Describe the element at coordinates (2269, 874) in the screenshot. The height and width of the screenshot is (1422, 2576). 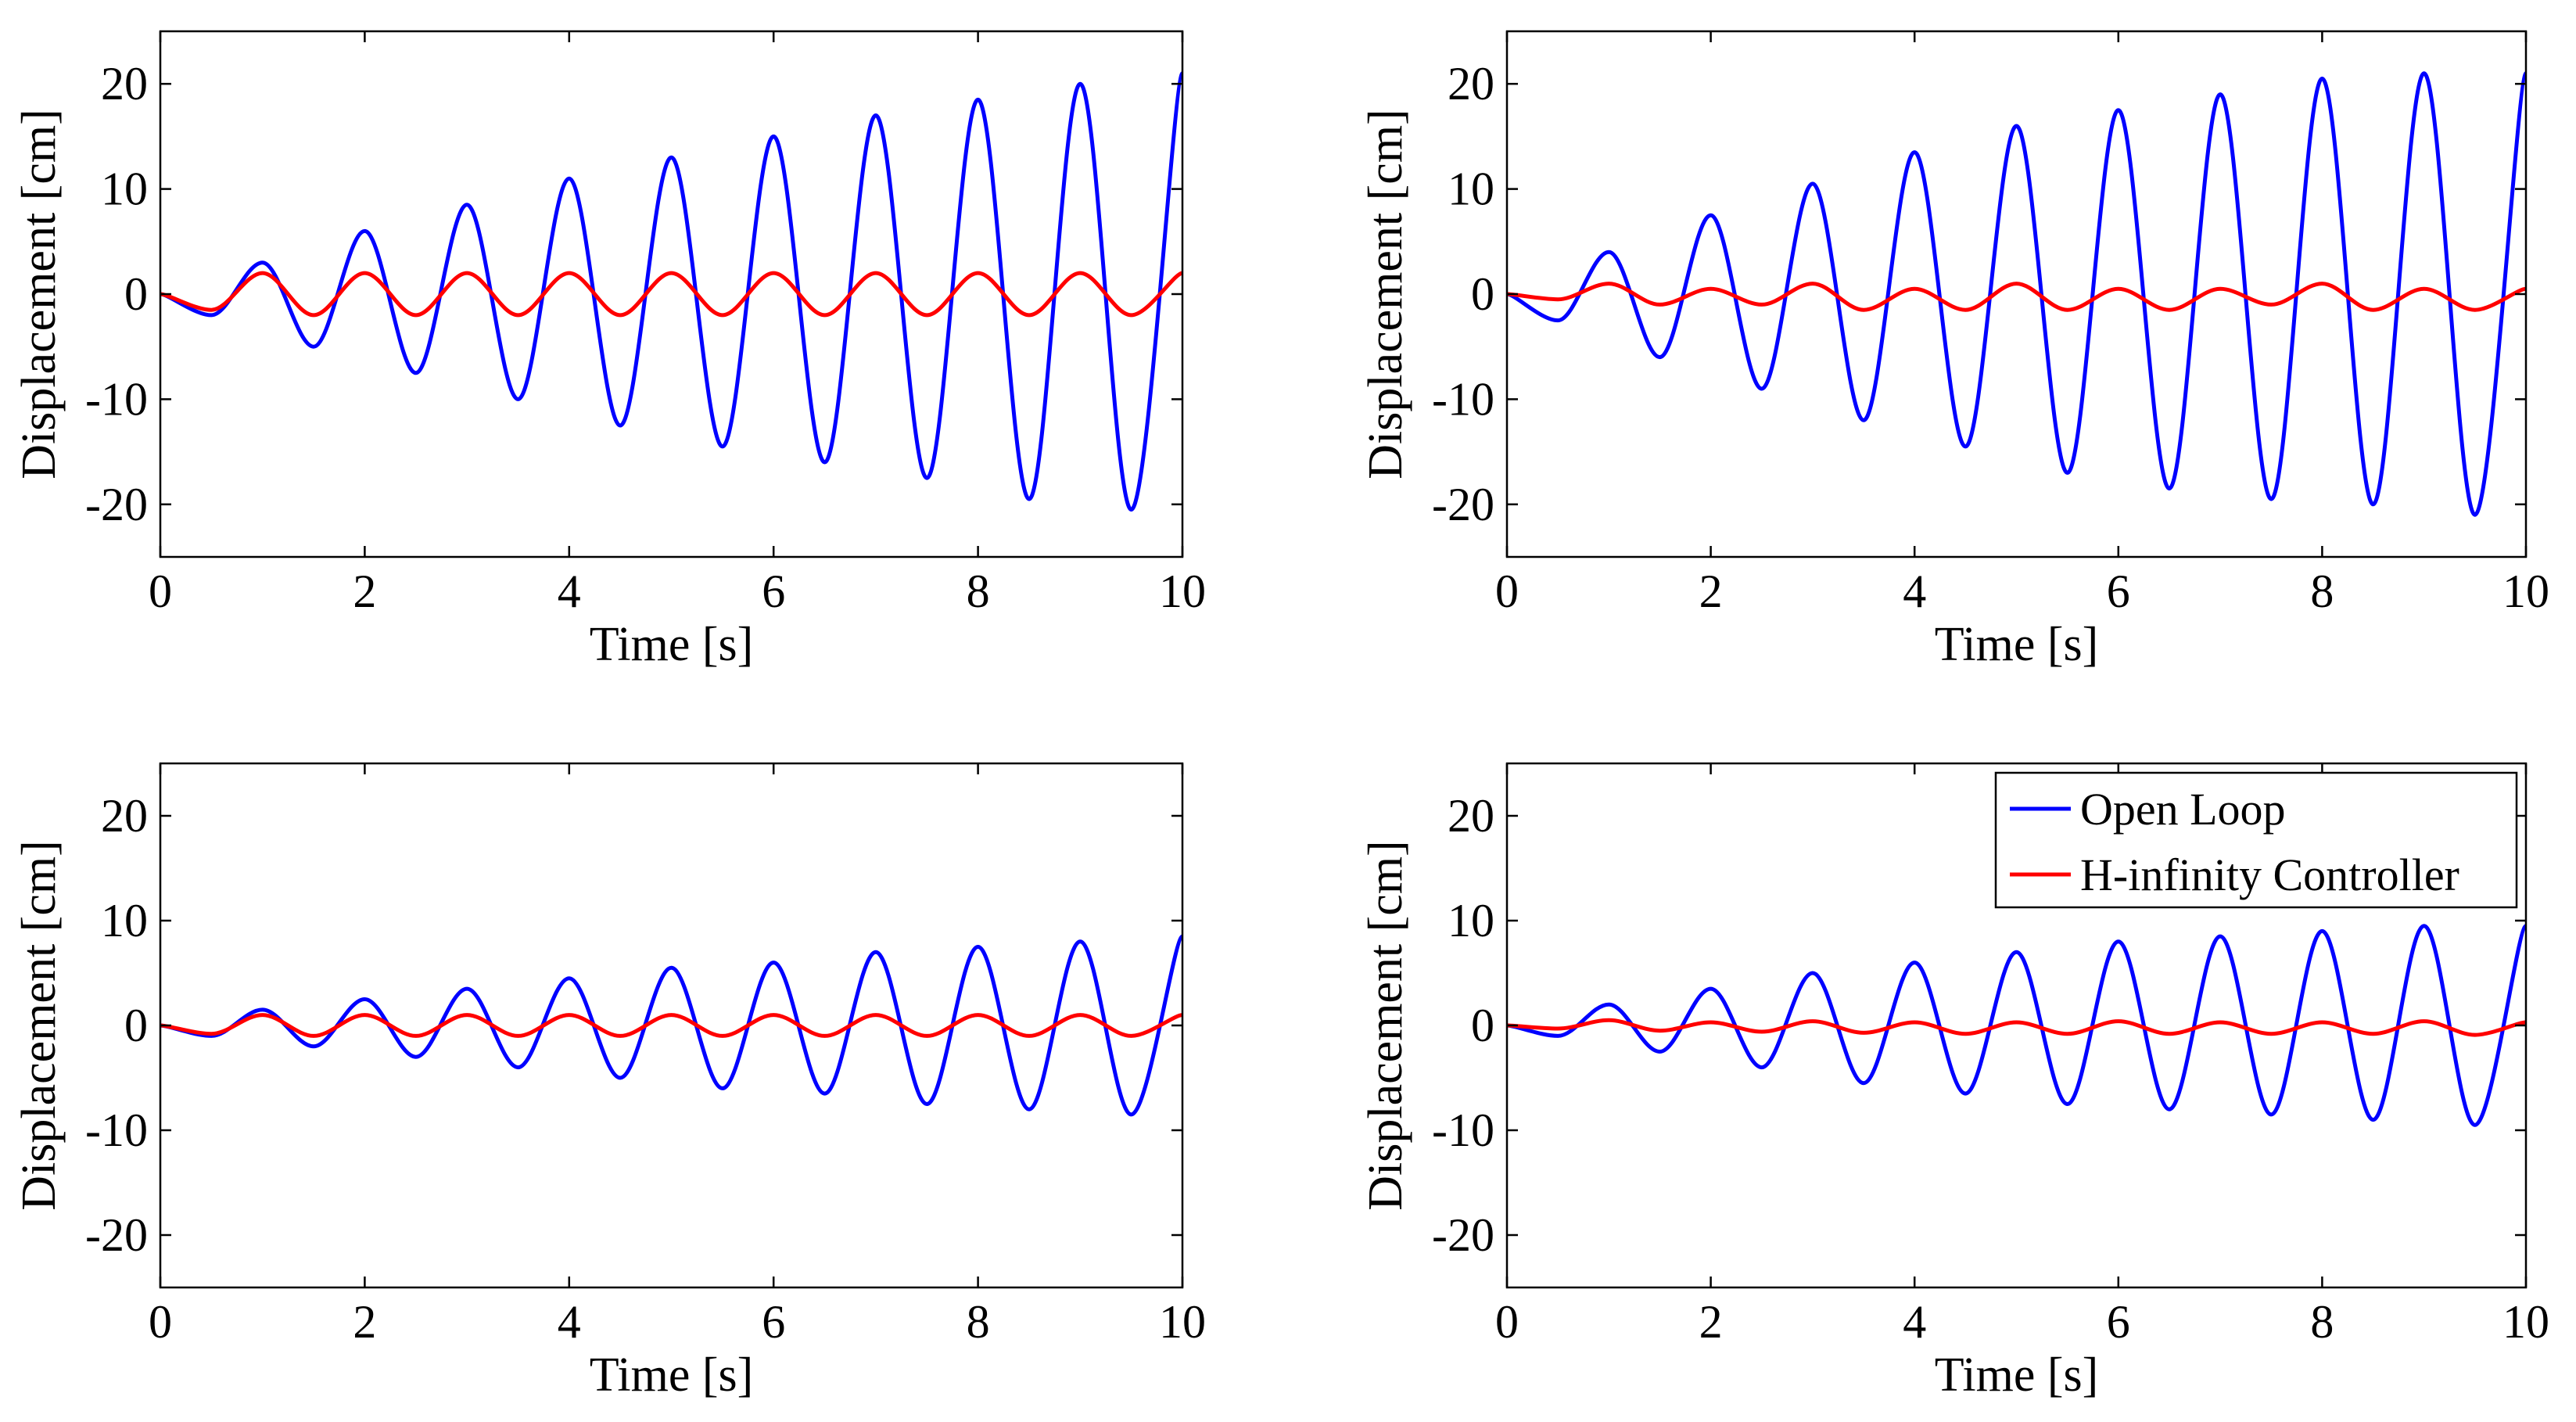
I see `legend-label-h-infinity: H-infinity Controller` at that location.